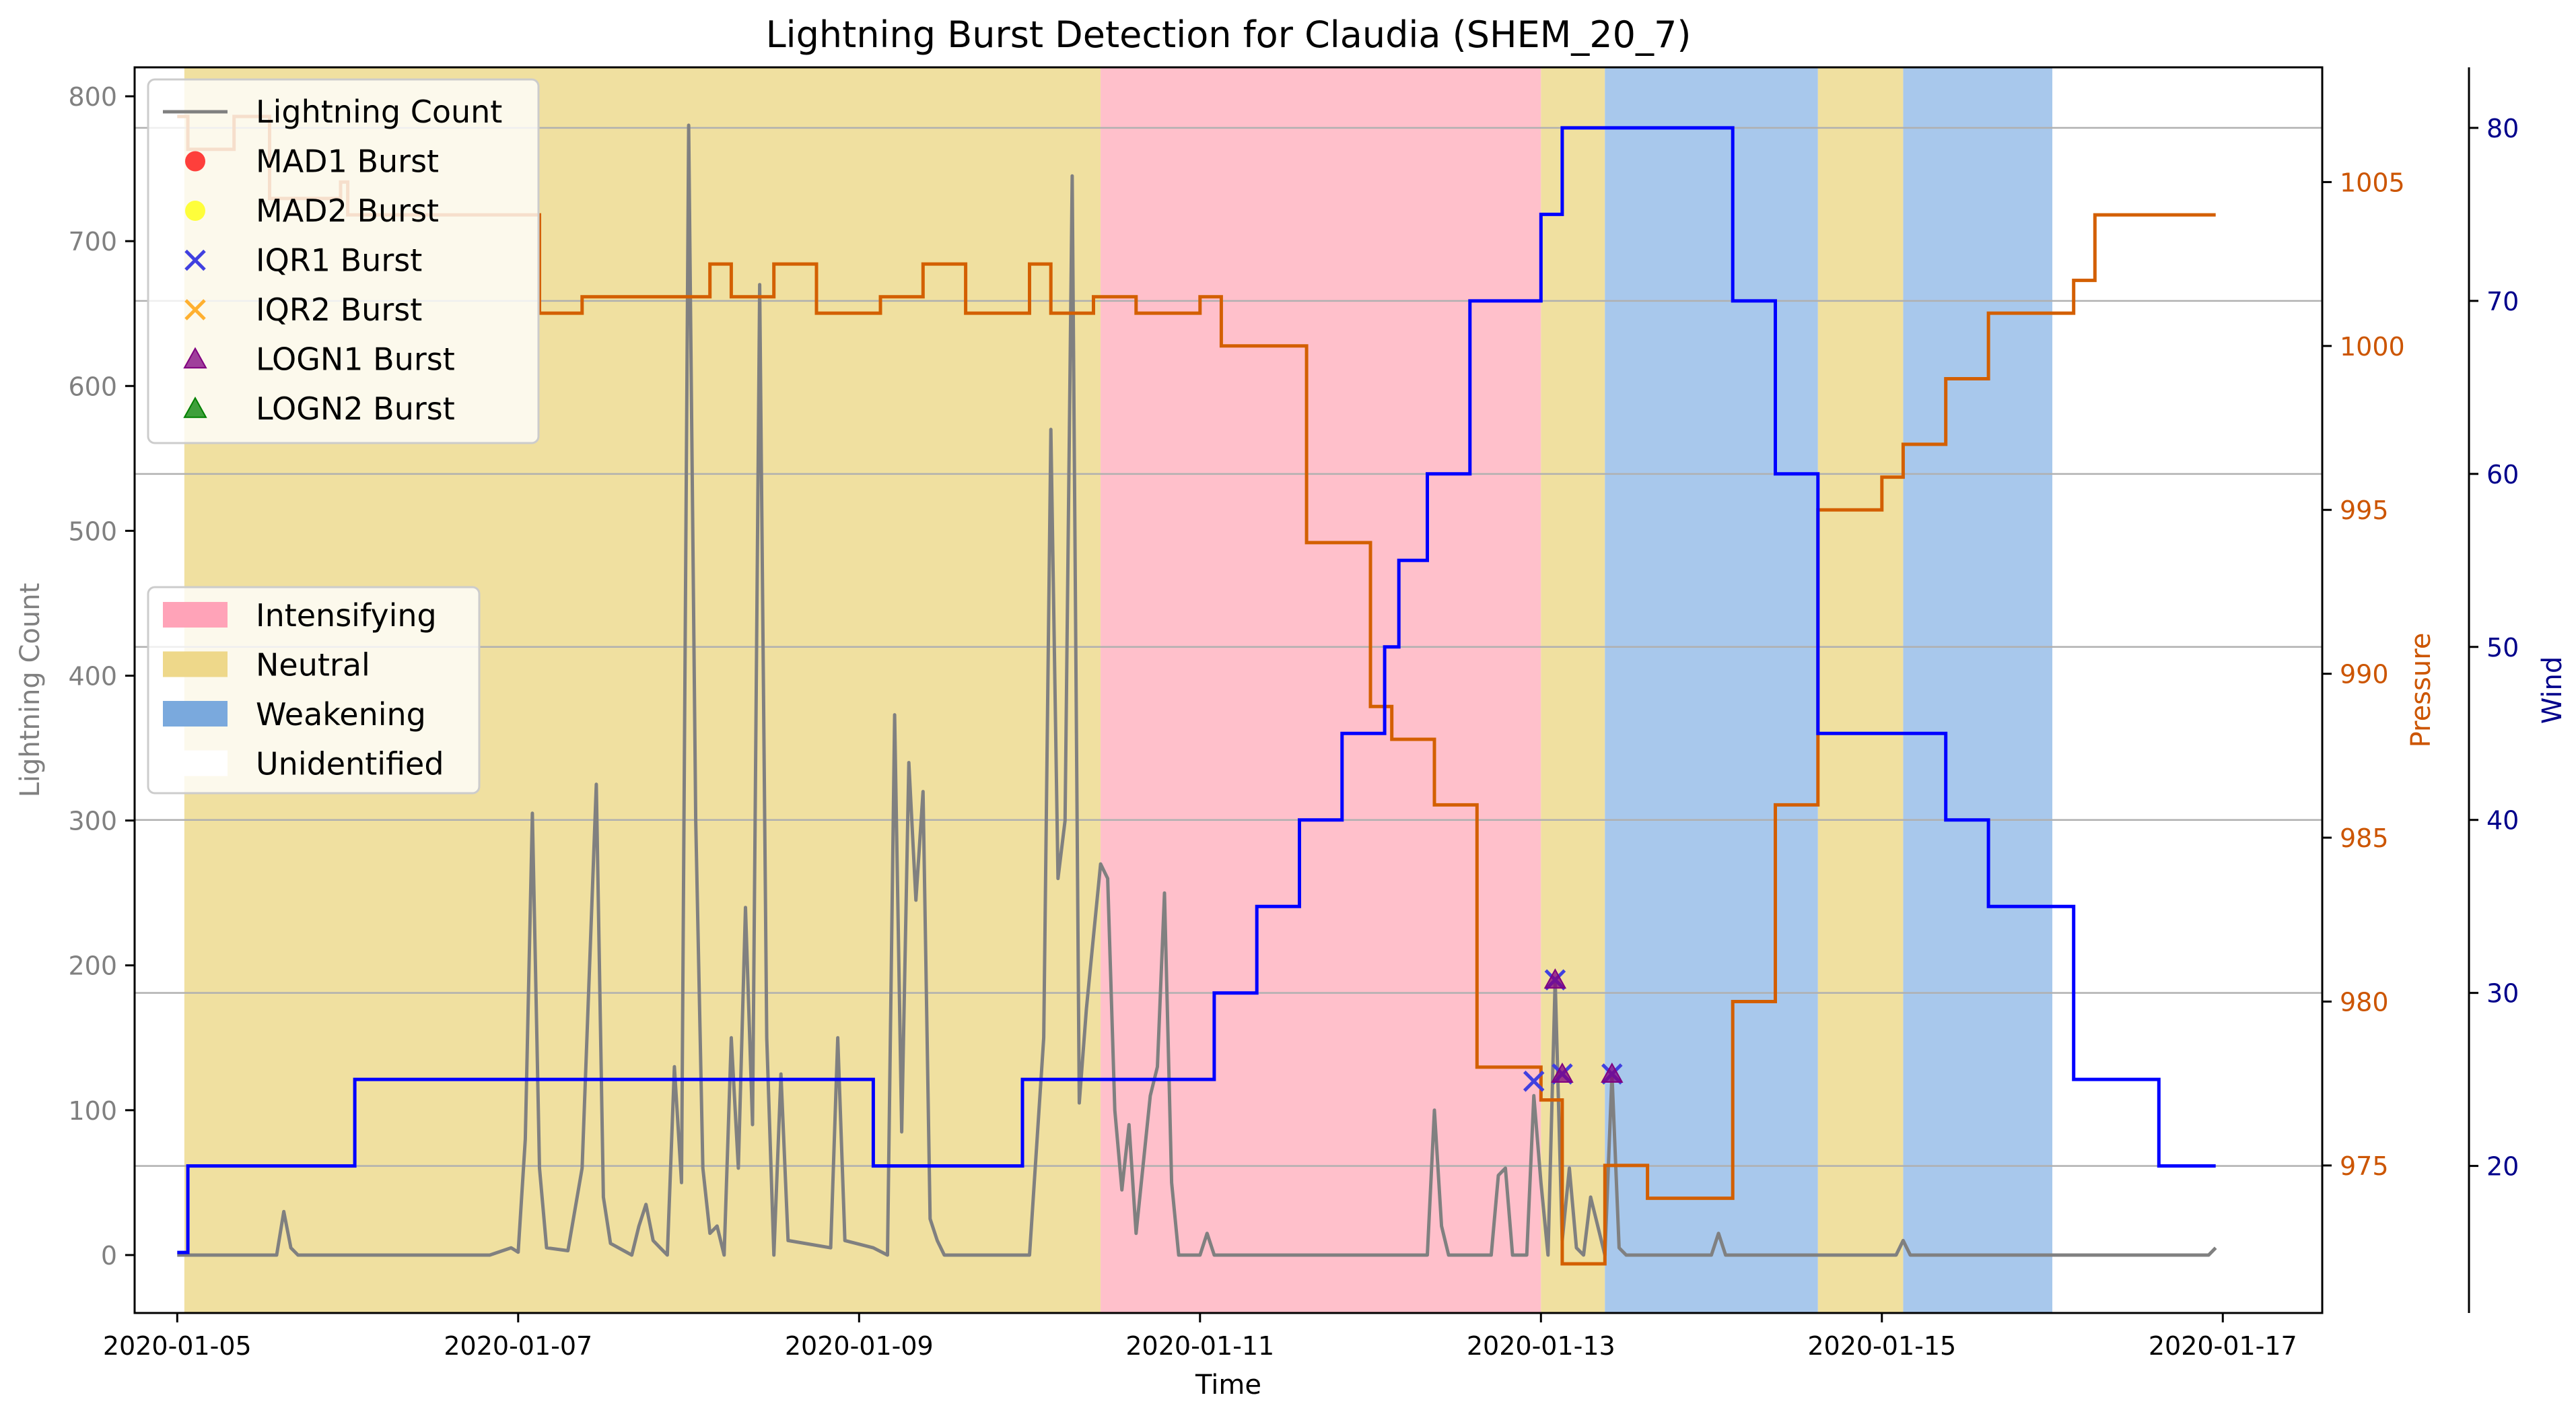  I want to click on x-tick-label: 2020-01-09, so click(859, 1346).